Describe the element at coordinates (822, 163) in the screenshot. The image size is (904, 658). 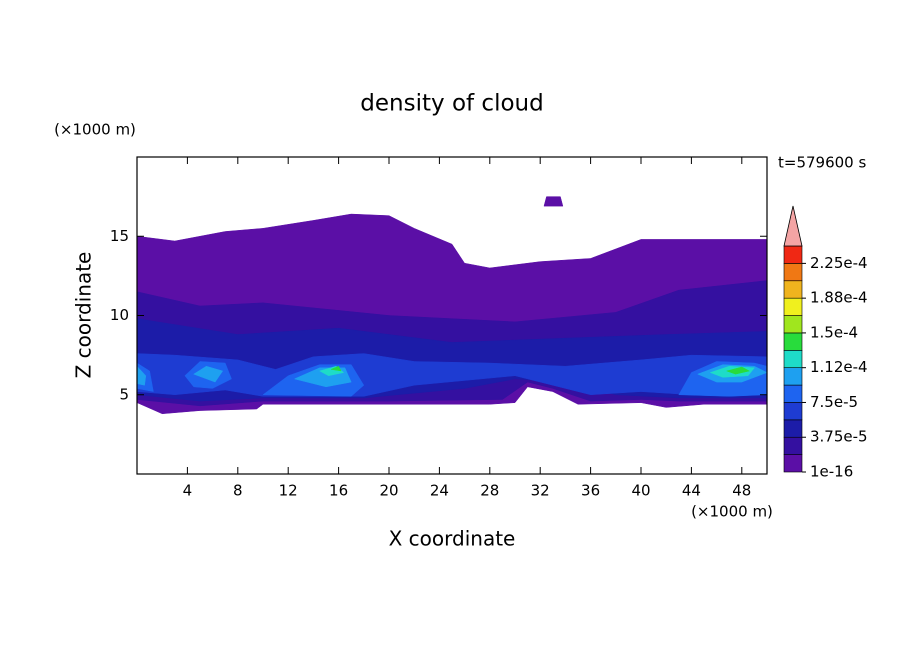
I see `time-label: t=579600 s` at that location.